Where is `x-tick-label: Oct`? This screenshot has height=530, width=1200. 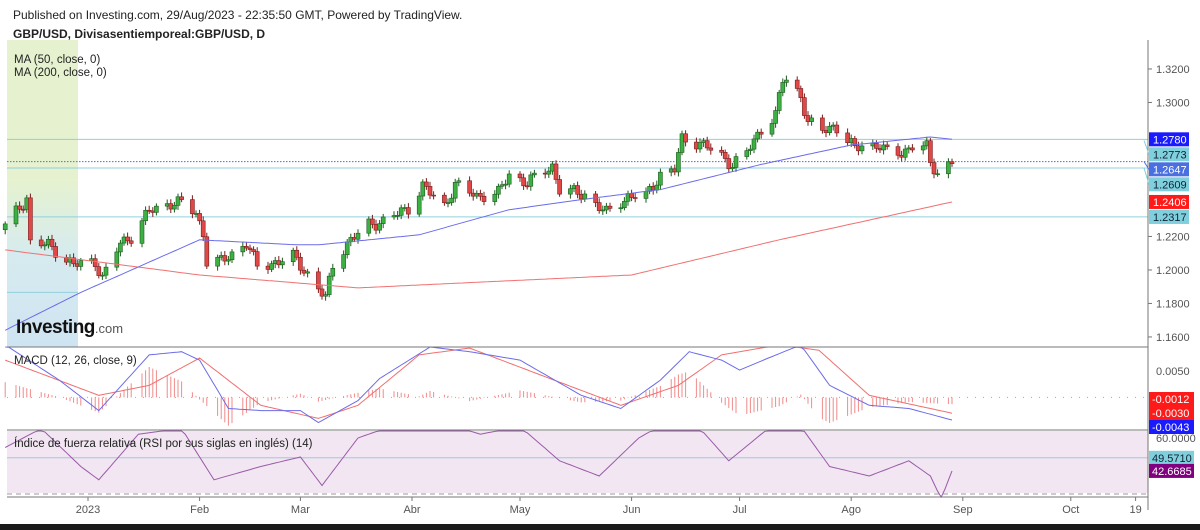 x-tick-label: Oct is located at coordinates (1070, 510).